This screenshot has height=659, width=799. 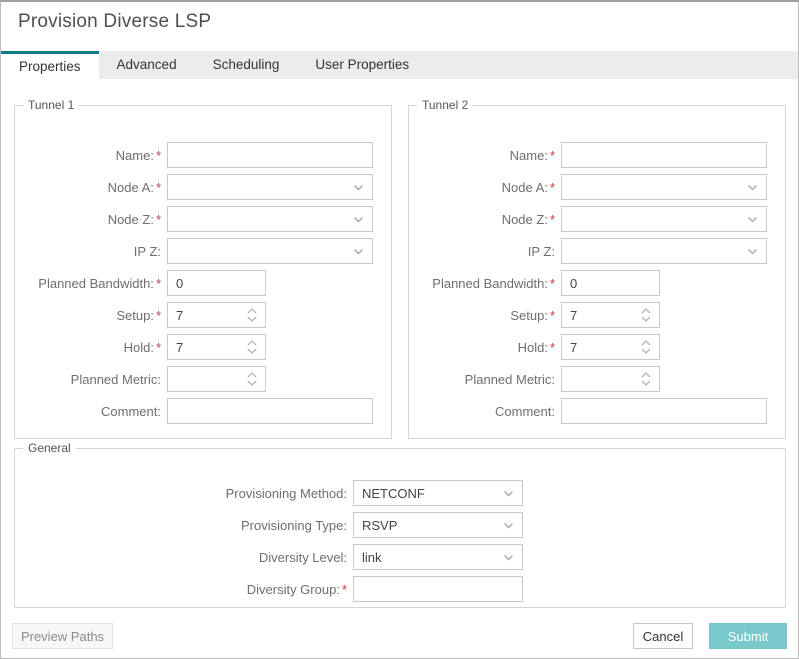 I want to click on field-label: Setup: *, so click(x=138, y=315).